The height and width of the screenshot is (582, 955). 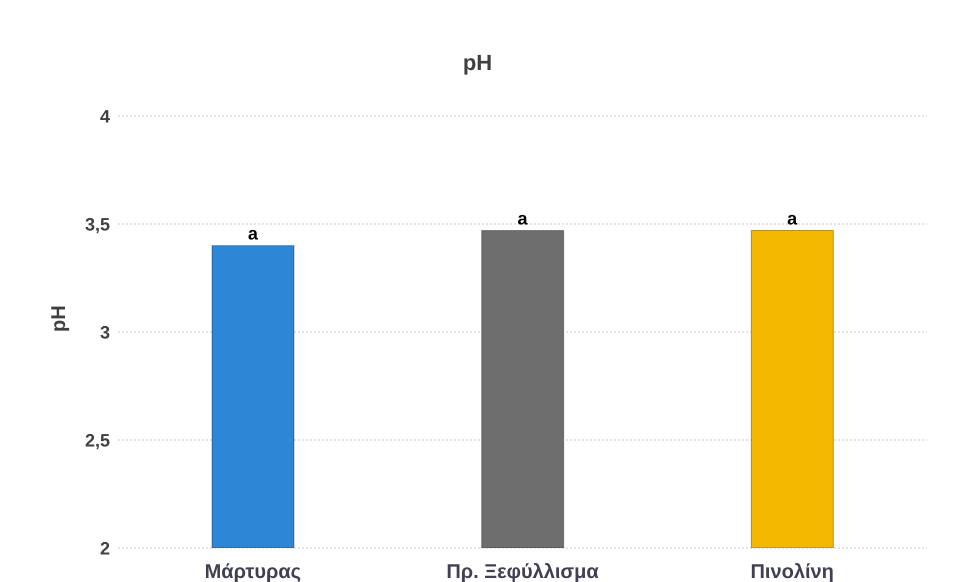 I want to click on y-tick-label: 4, so click(x=105, y=116).